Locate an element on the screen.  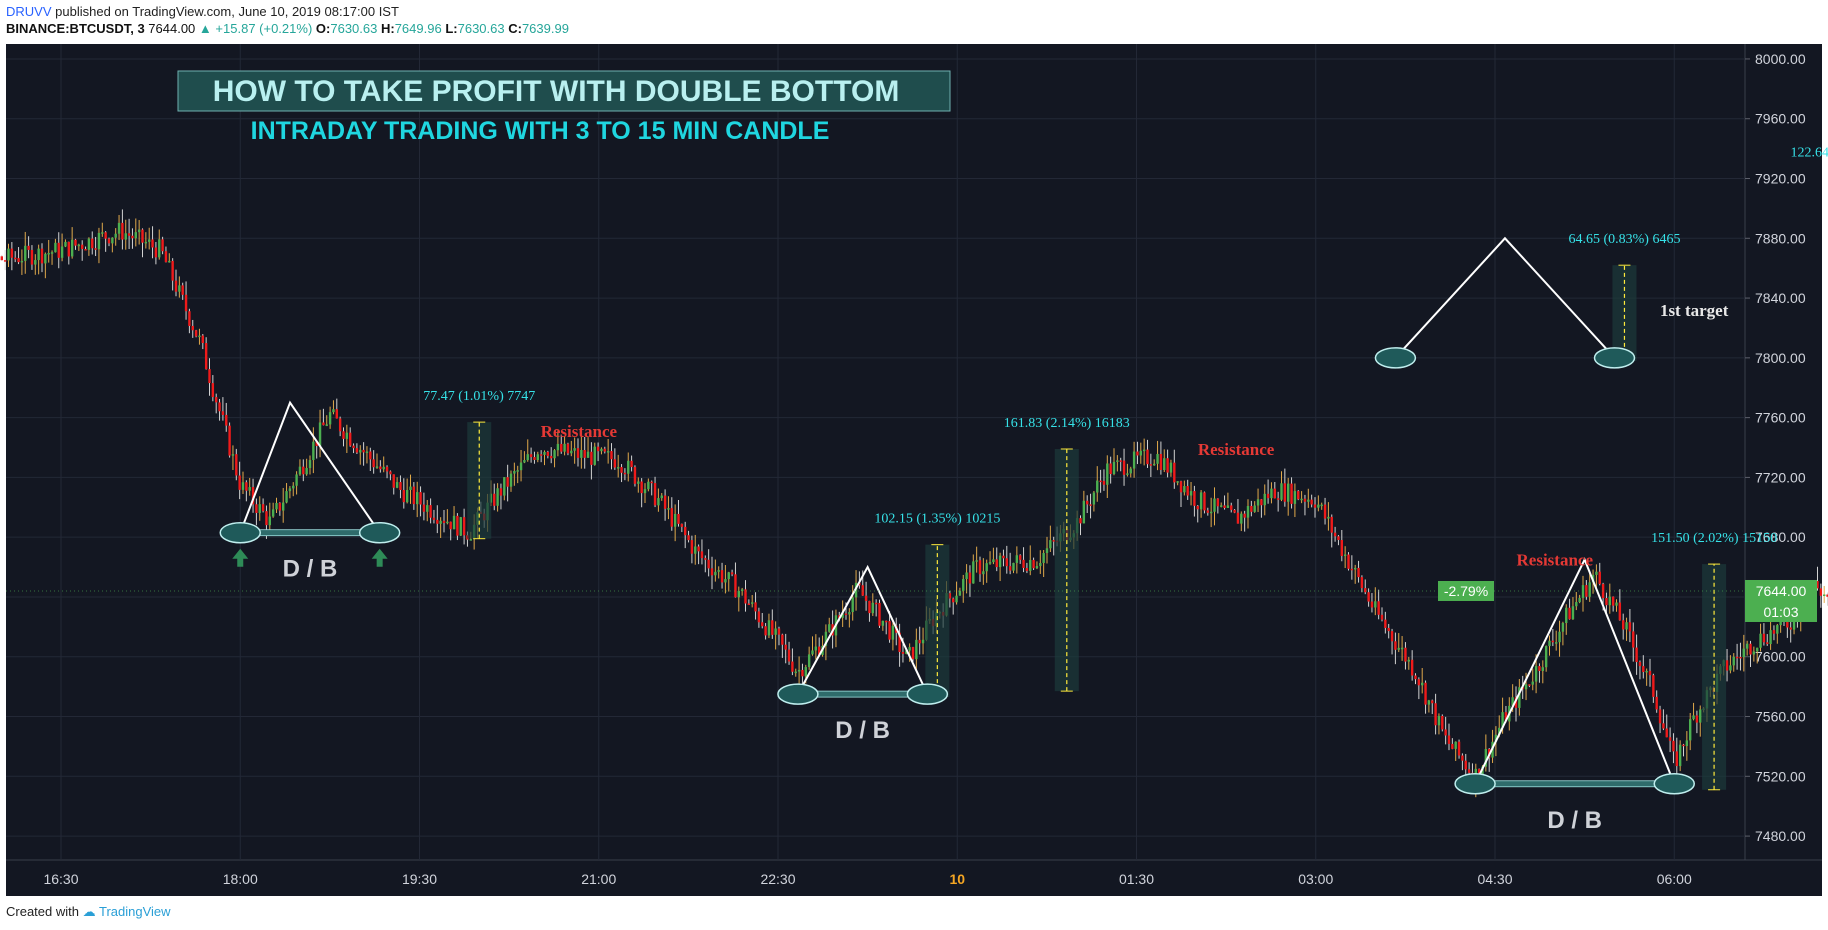
resistance-label: Resistance is located at coordinates (579, 431).